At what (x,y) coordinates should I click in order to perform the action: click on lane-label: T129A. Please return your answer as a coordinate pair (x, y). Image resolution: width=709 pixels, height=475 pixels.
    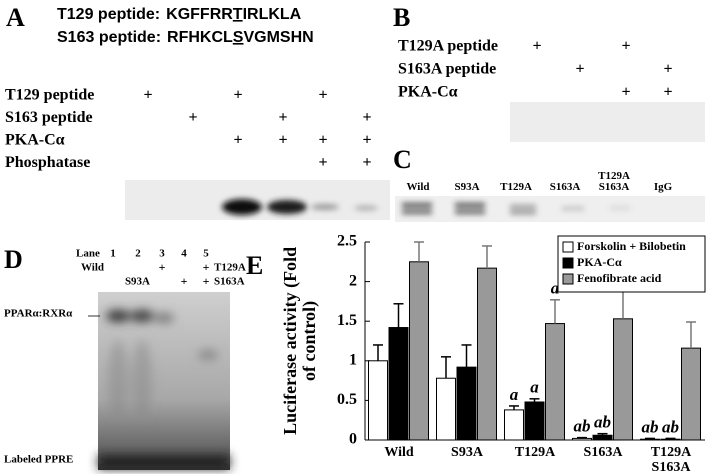
    Looking at the image, I should click on (516, 187).